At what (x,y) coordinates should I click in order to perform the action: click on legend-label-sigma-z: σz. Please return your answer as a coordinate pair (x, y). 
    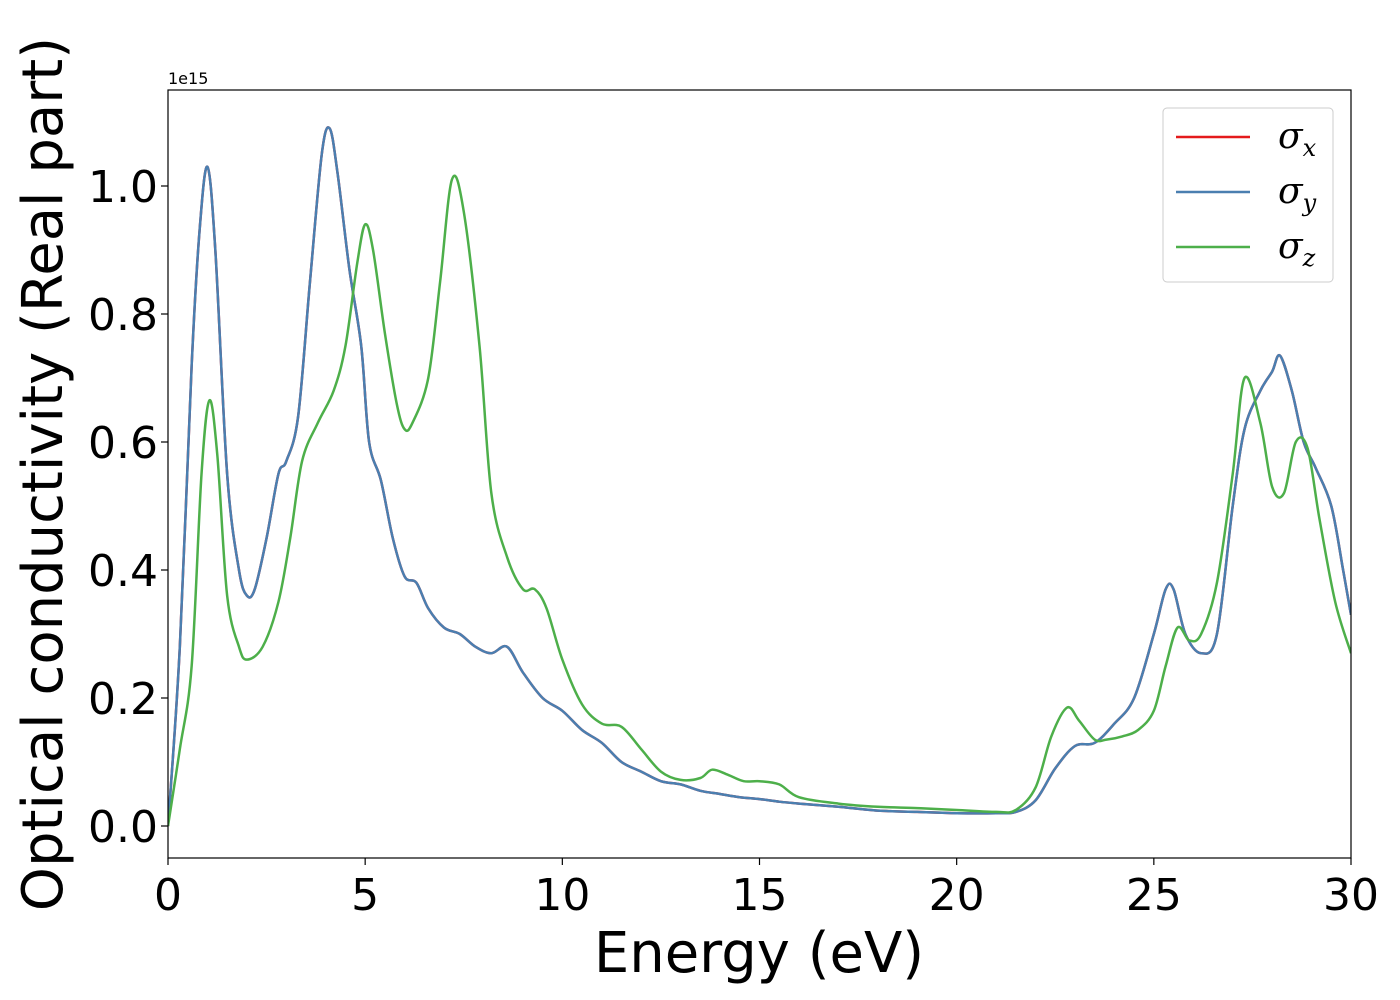
    Looking at the image, I should click on (1297, 249).